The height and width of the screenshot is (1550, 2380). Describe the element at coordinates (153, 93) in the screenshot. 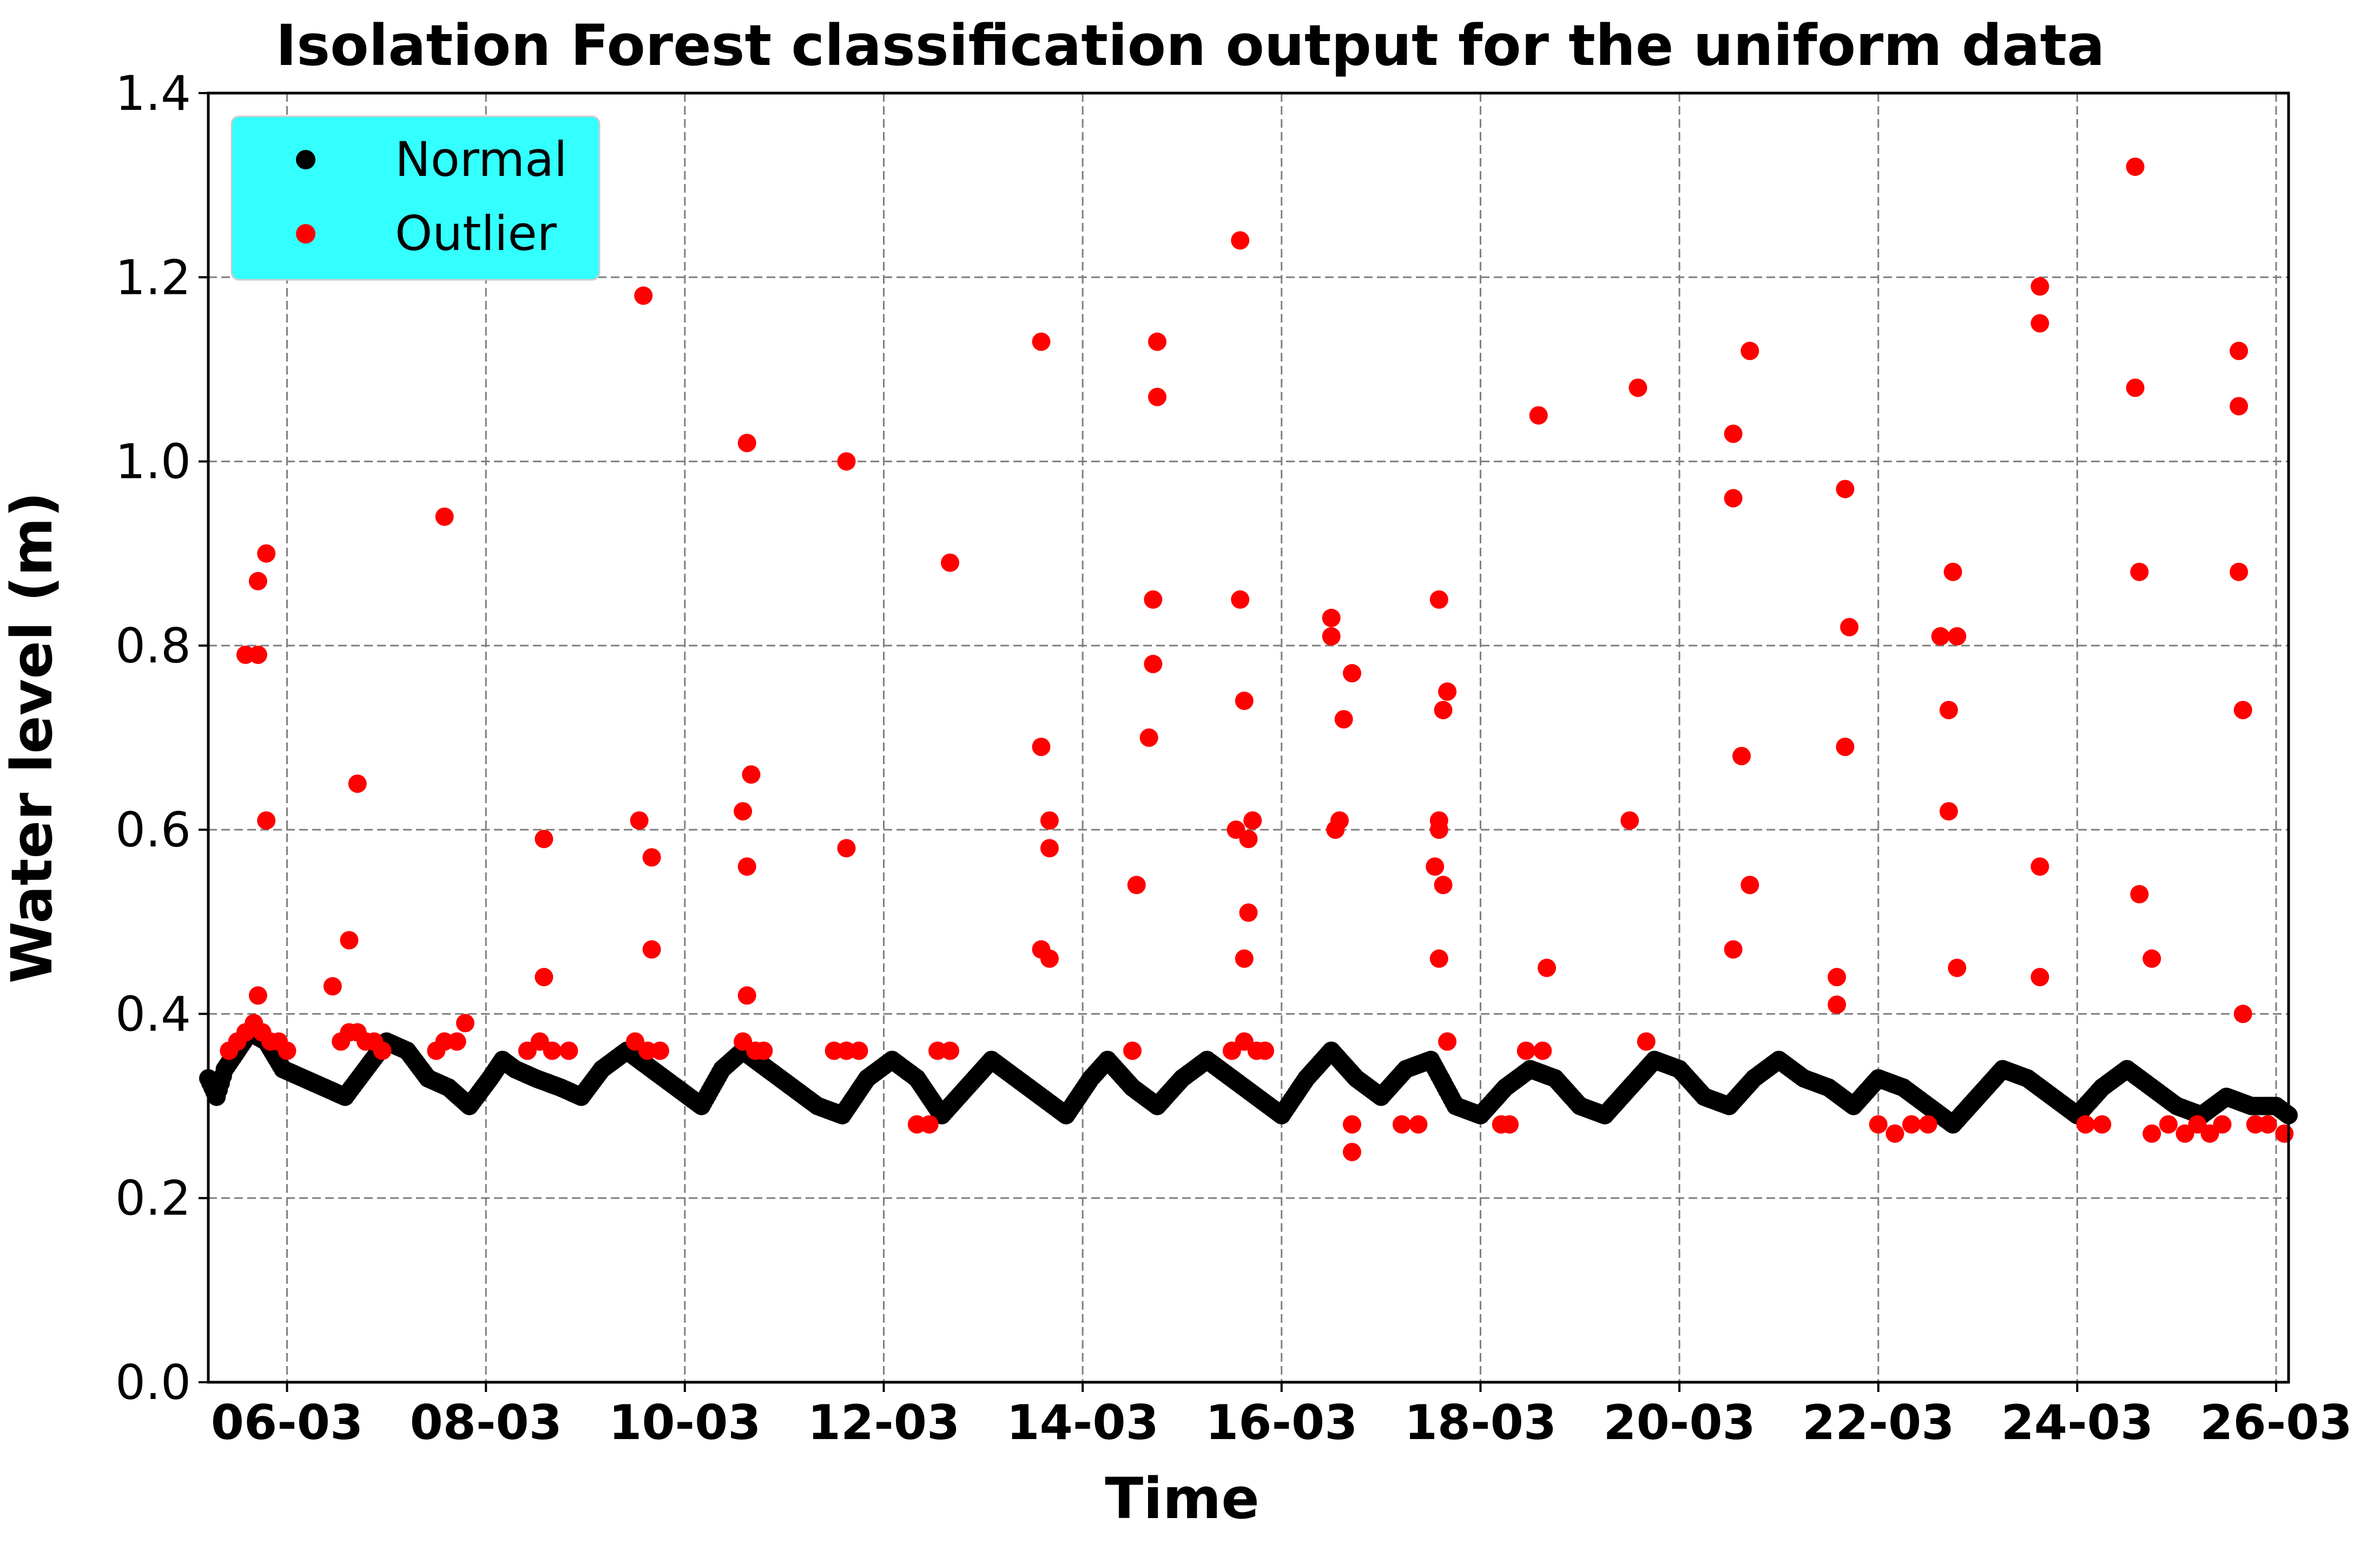

I see `y-tick-label: 1.4` at that location.